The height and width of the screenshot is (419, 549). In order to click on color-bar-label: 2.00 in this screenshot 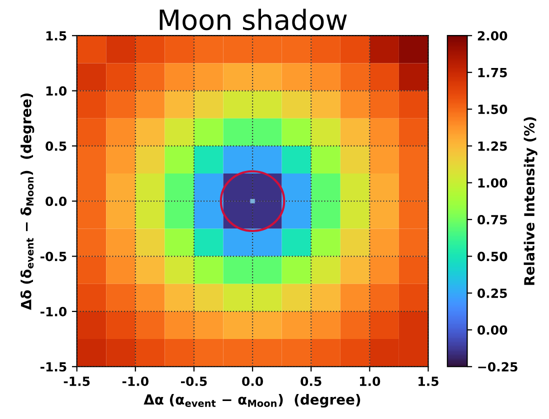, I will do `click(493, 36)`.